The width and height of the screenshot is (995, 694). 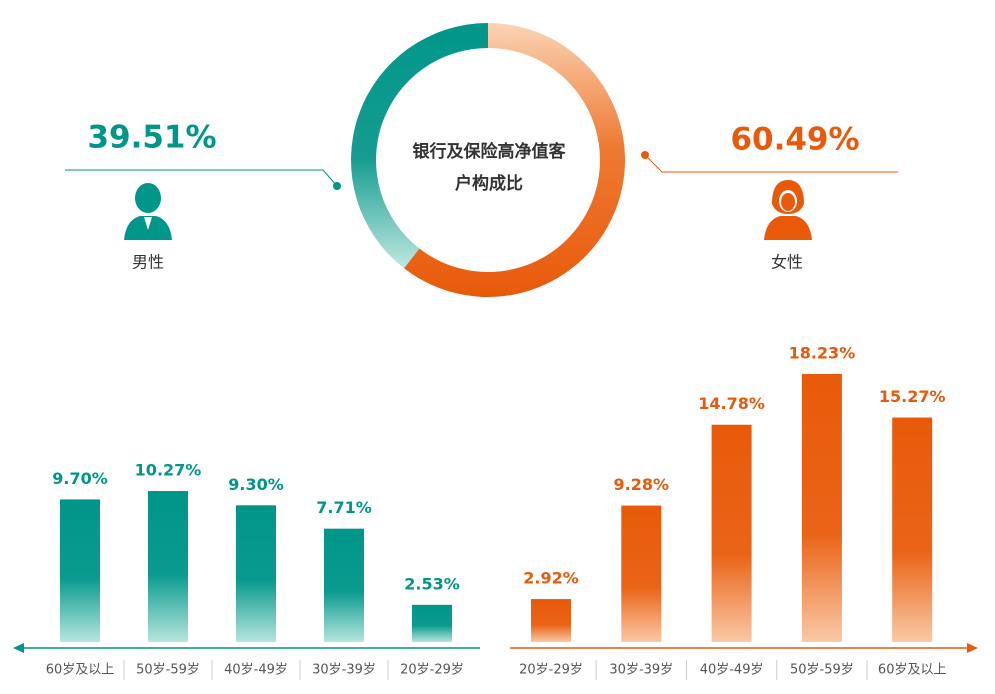 What do you see at coordinates (148, 262) in the screenshot?
I see `legend-label: 男性` at bounding box center [148, 262].